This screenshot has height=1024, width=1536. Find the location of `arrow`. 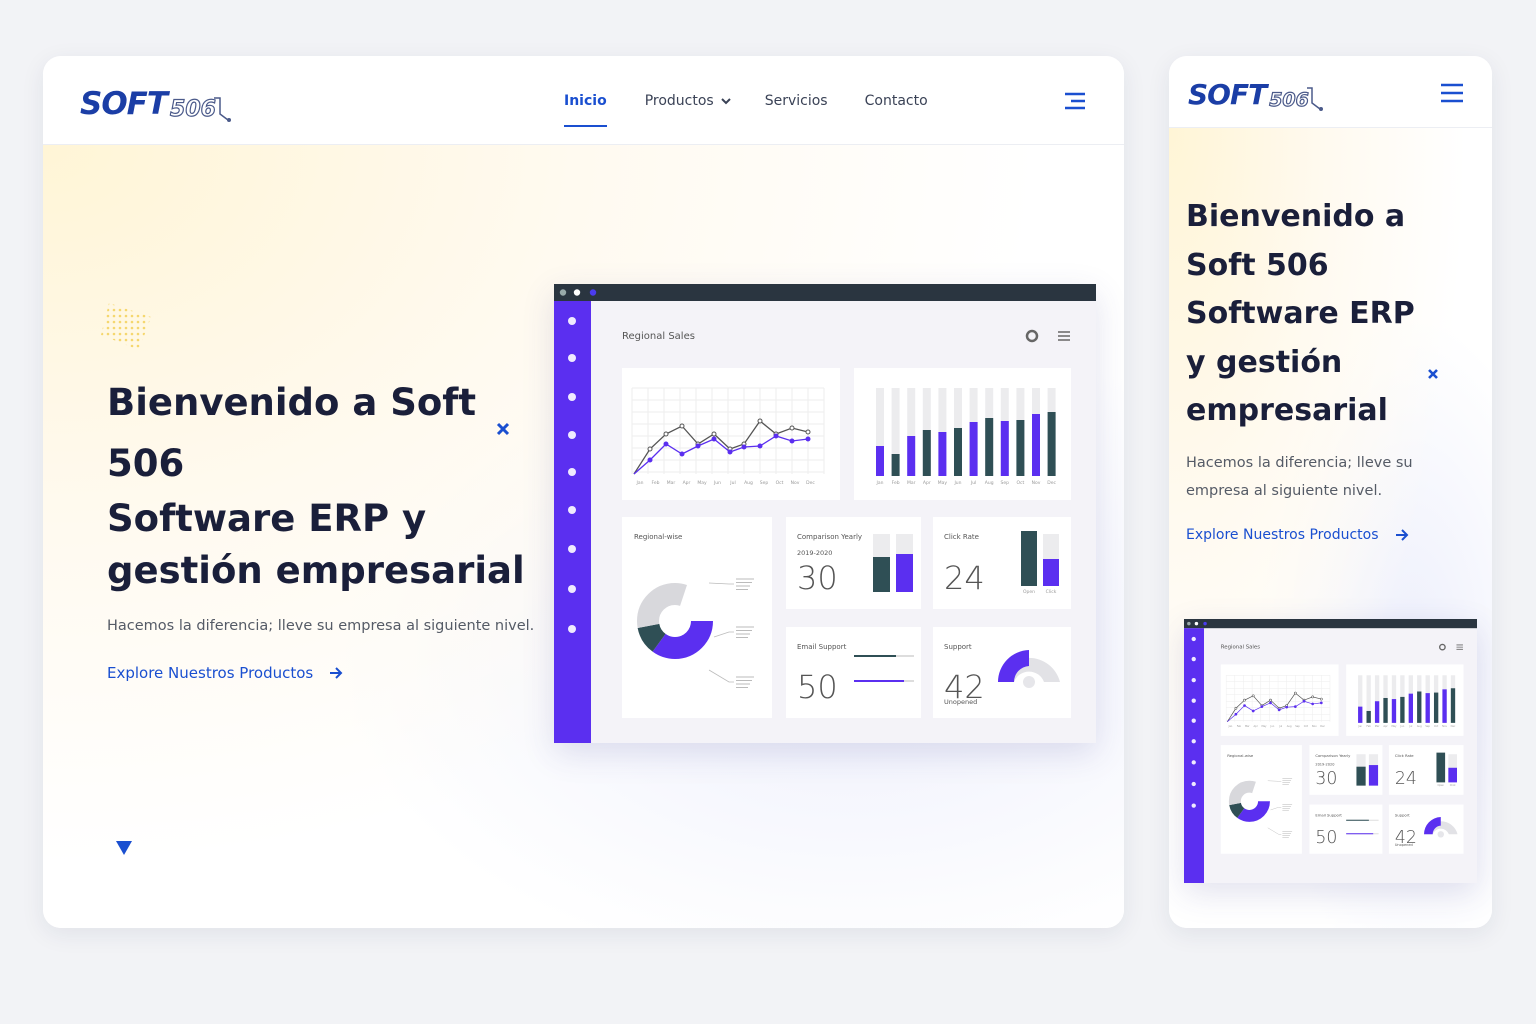

arrow is located at coordinates (1401, 534).